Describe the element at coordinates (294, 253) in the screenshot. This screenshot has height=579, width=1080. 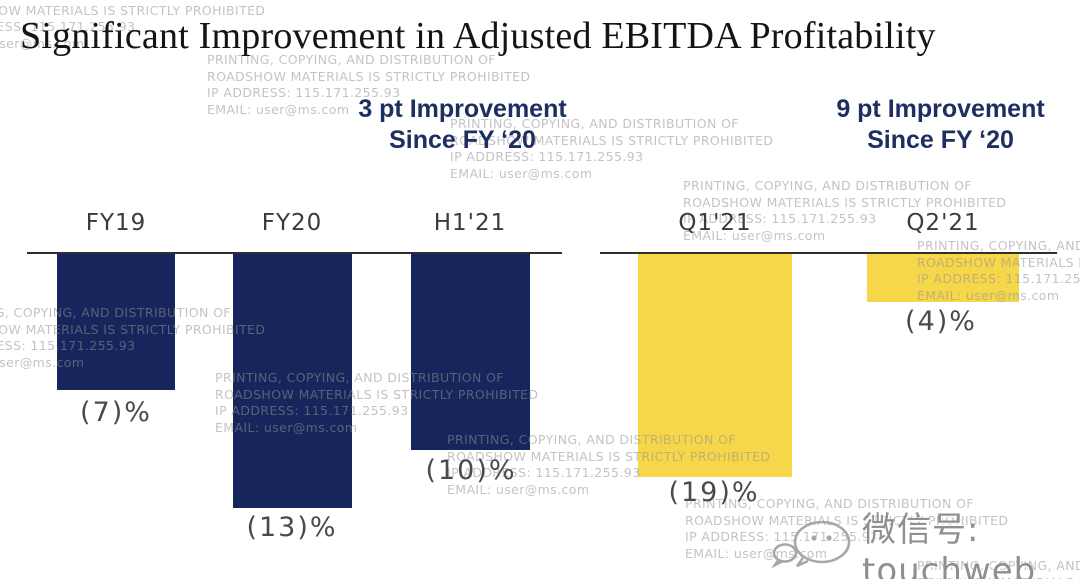
I see `axis-baseline-left` at that location.